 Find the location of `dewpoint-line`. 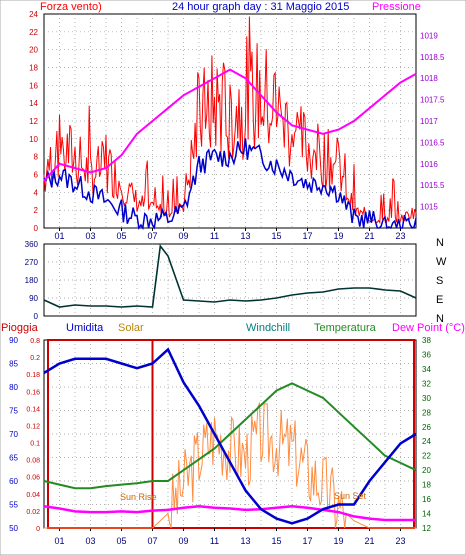

dewpoint-line is located at coordinates (229, 513).